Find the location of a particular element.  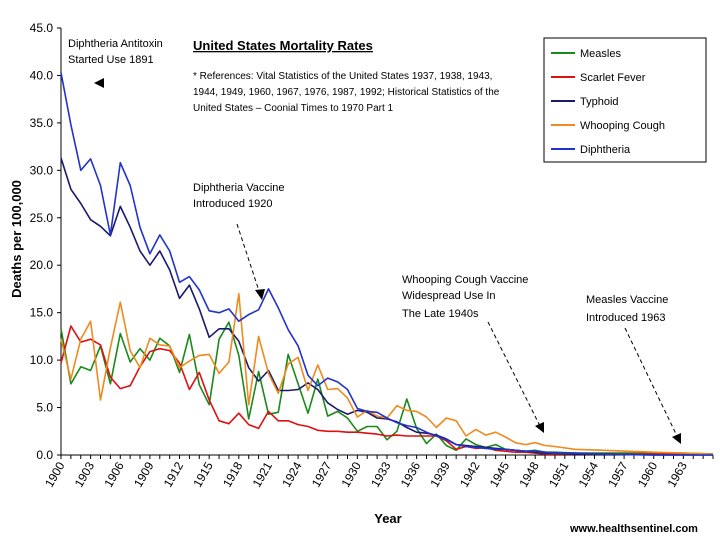

annotation-antitoxin-arrow is located at coordinates (99, 83).